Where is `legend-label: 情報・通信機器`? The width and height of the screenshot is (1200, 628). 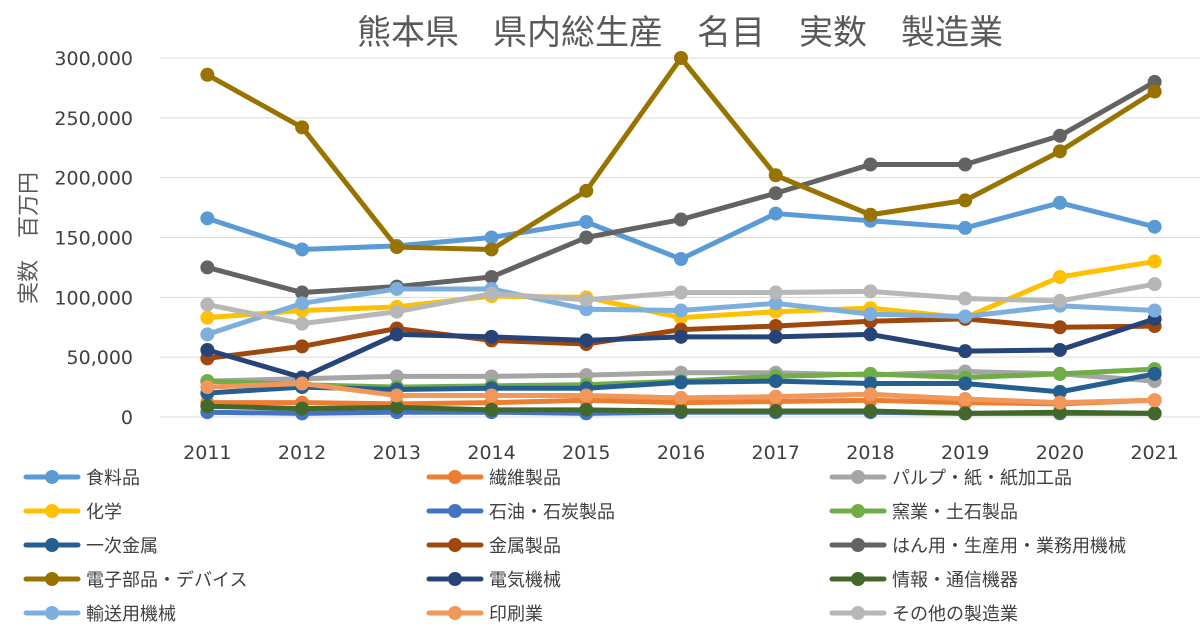 legend-label: 情報・通信機器 is located at coordinates (955, 580).